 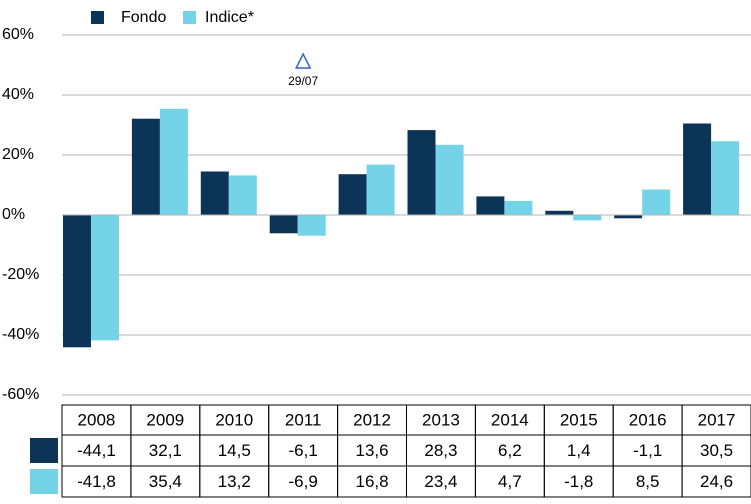 I want to click on data-label: 30,5, so click(x=716, y=450).